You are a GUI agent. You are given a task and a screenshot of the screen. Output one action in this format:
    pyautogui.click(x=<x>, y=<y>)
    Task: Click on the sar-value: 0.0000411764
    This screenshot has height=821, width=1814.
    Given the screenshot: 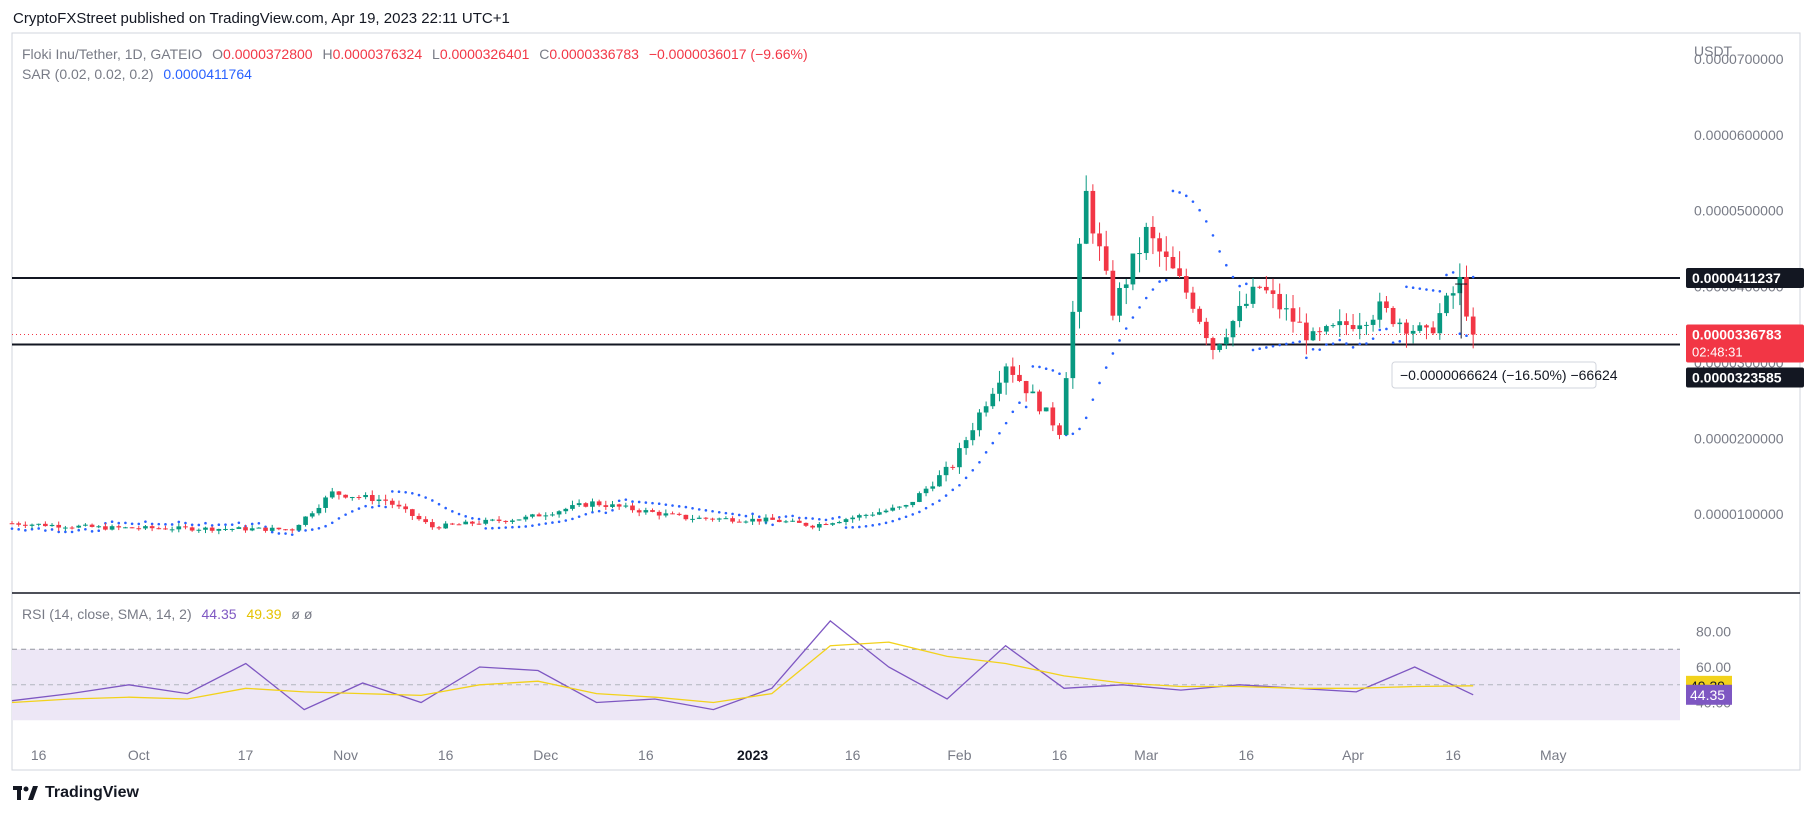 What is the action you would take?
    pyautogui.click(x=207, y=74)
    